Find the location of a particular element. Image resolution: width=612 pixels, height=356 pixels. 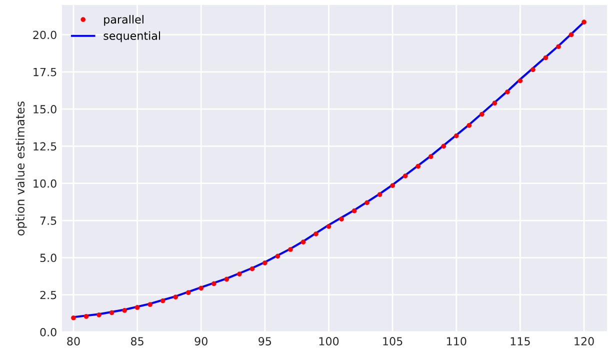

y-tick-label: 10.0 is located at coordinates (45, 183).